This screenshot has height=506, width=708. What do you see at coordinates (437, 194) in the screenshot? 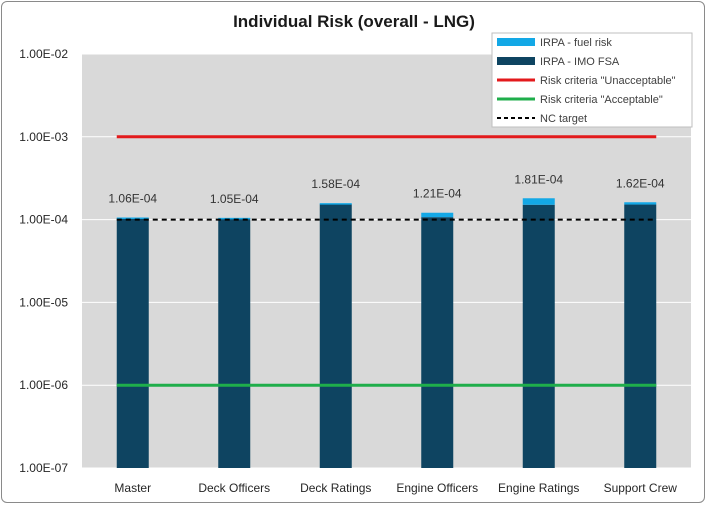
I see `value-label: 1.21E-04` at bounding box center [437, 194].